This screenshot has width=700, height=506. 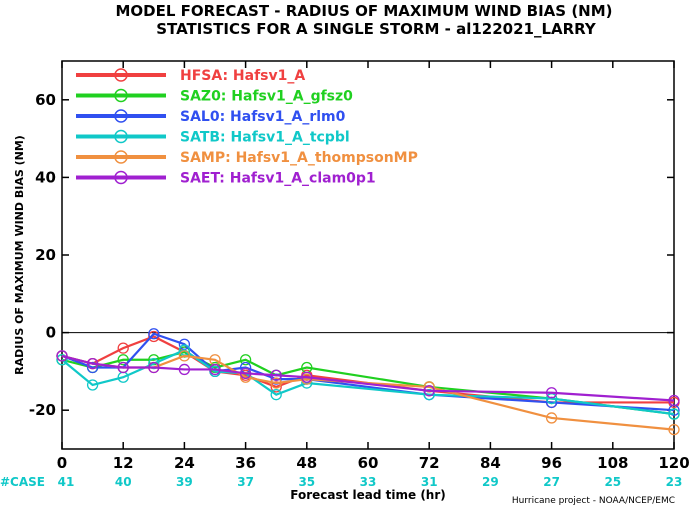 I want to click on case-count: 39, so click(x=184, y=482).